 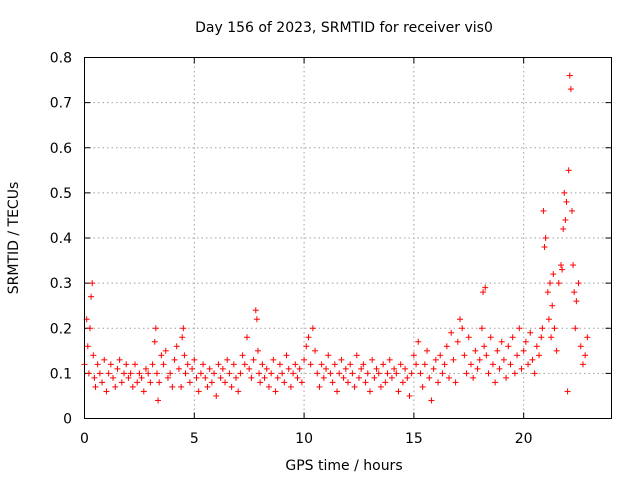 I want to click on y-tick-label: 0.1, so click(x=61, y=374).